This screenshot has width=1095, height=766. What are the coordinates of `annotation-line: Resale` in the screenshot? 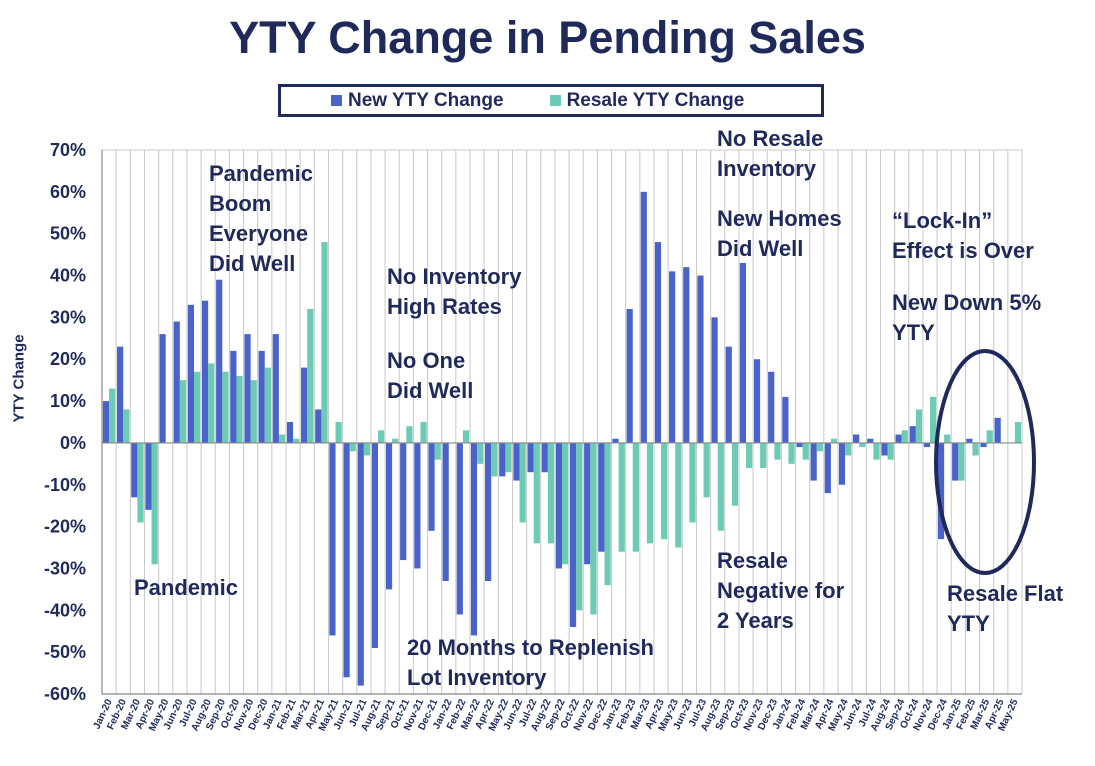 It's located at (752, 560).